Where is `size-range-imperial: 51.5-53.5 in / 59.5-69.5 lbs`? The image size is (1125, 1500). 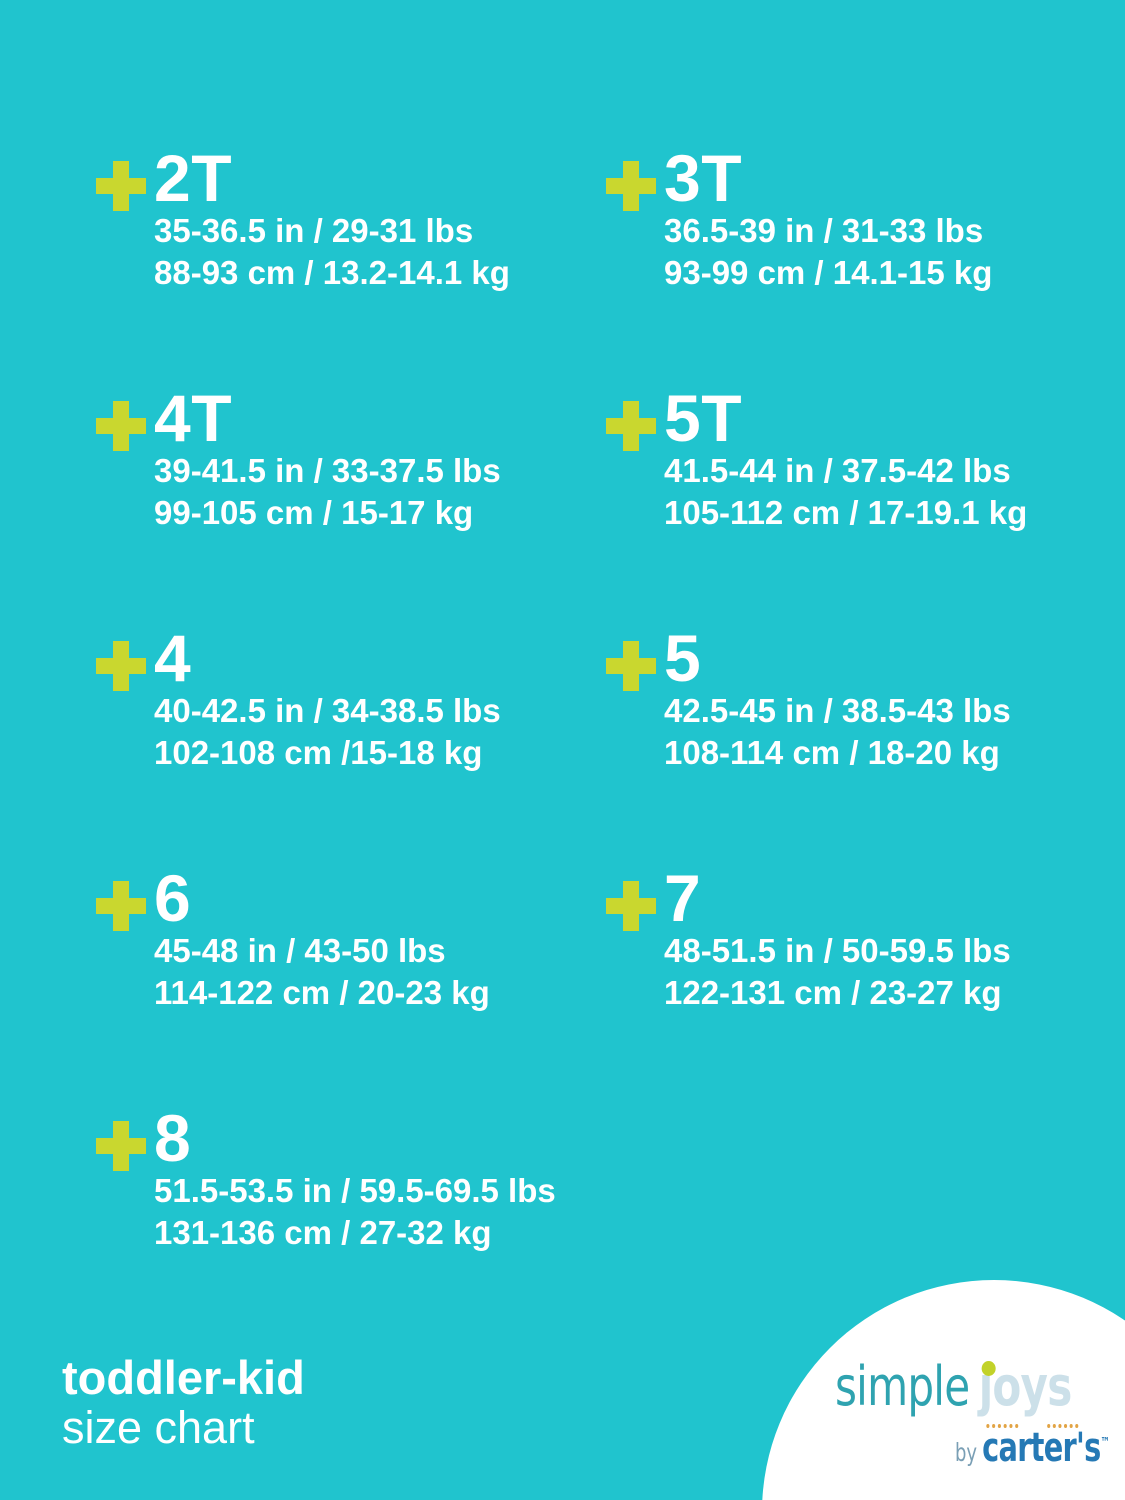
size-range-imperial: 51.5-53.5 in / 59.5-69.5 lbs is located at coordinates (355, 1190).